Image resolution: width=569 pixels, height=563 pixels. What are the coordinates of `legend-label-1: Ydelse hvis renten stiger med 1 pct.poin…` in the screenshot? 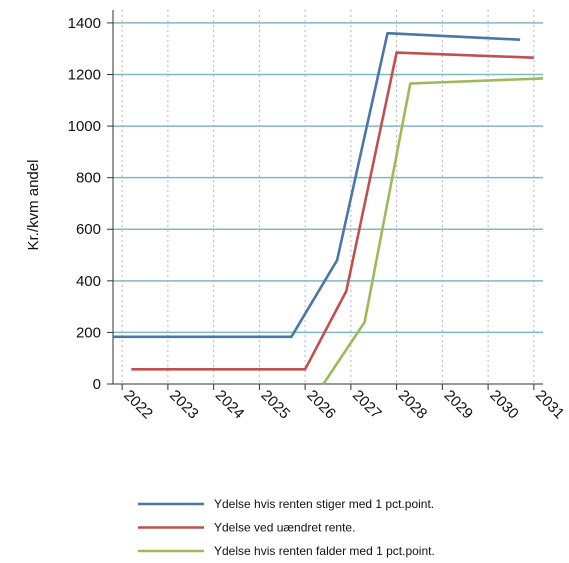 It's located at (324, 504).